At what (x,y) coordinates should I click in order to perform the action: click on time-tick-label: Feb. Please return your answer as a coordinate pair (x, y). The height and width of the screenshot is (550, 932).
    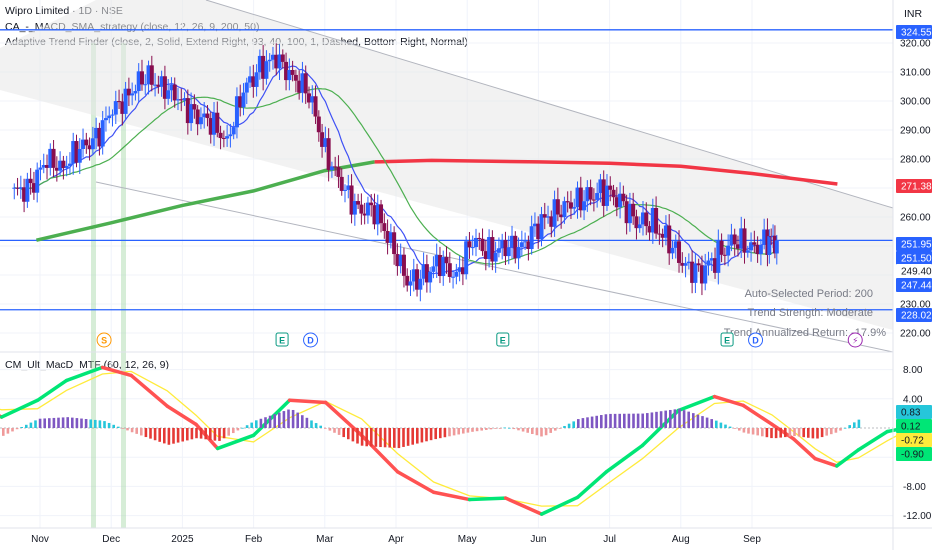
    Looking at the image, I should click on (254, 539).